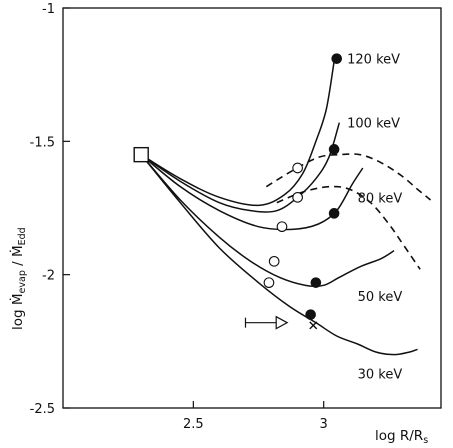  Describe the element at coordinates (313, 325) in the screenshot. I see `cross-marker-b` at that location.